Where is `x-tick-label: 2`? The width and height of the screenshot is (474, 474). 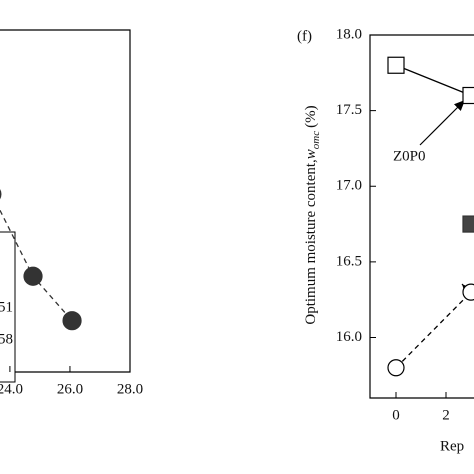 x-tick-label: 2 is located at coordinates (446, 415).